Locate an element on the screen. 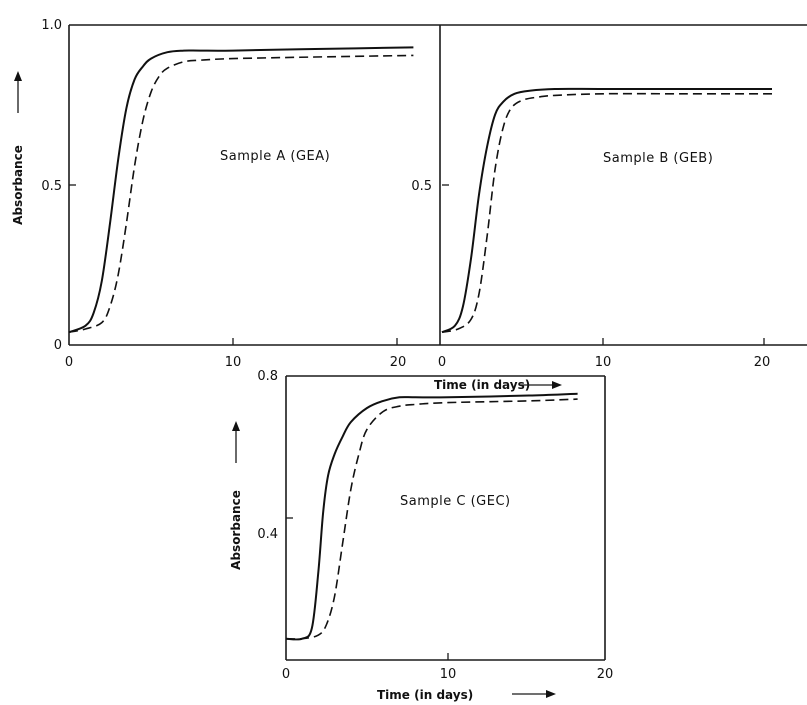  panel-c-ytick-0-4: 0.4 is located at coordinates (267, 534).